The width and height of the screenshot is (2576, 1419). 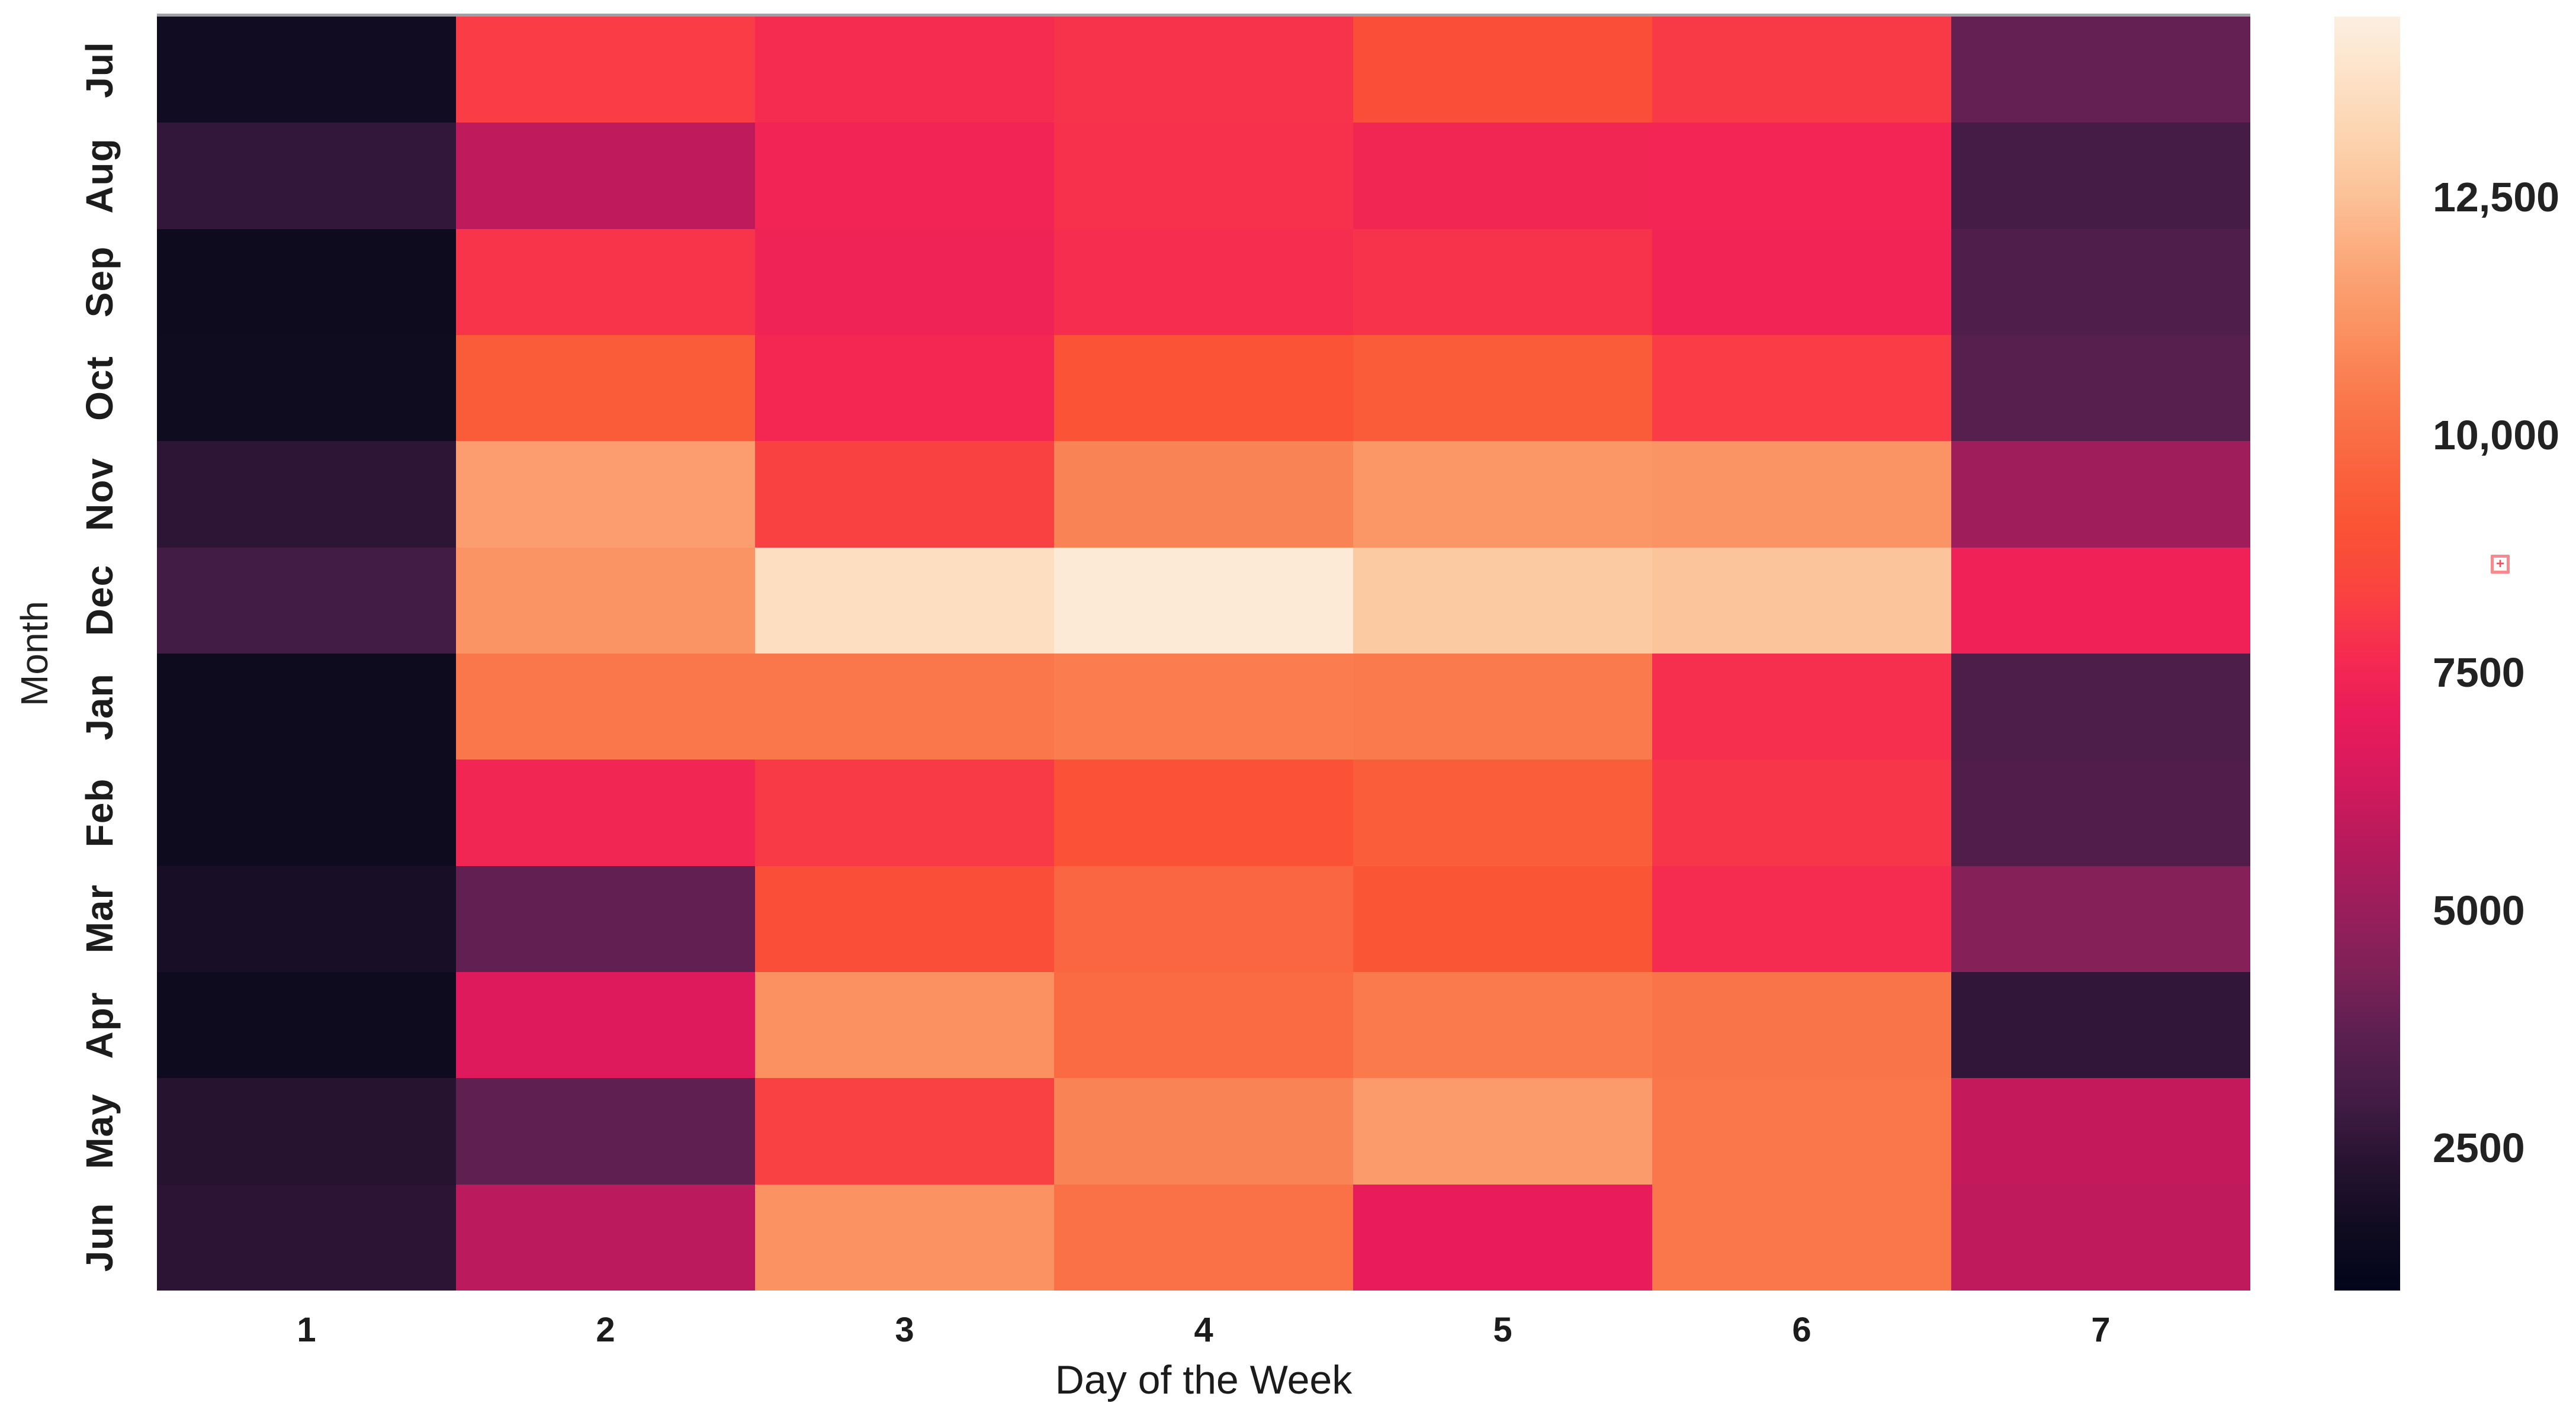 I want to click on x-tick-label: 3, so click(x=904, y=1330).